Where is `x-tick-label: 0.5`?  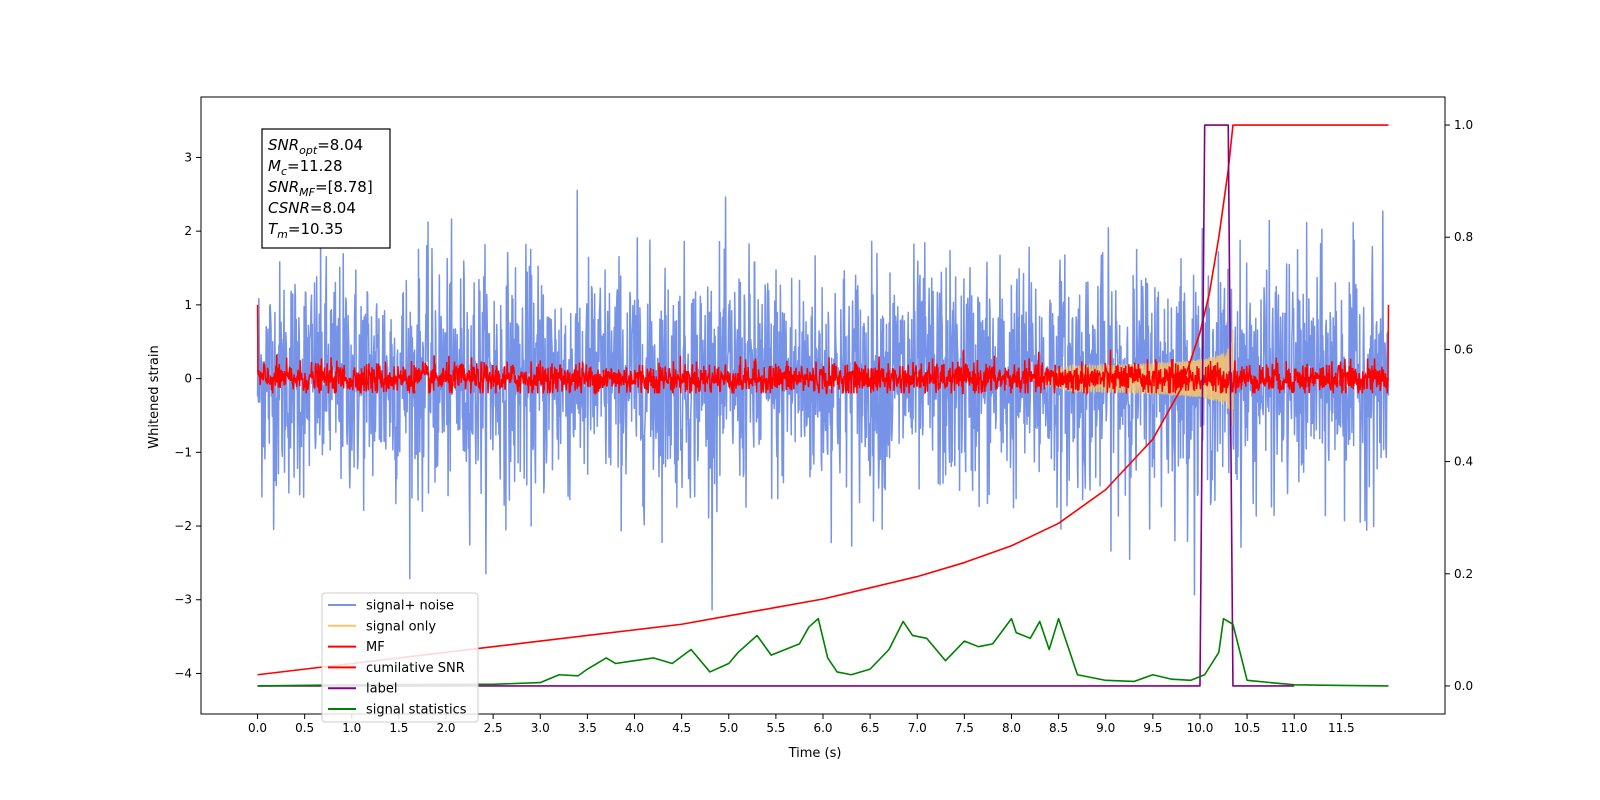 x-tick-label: 0.5 is located at coordinates (304, 728).